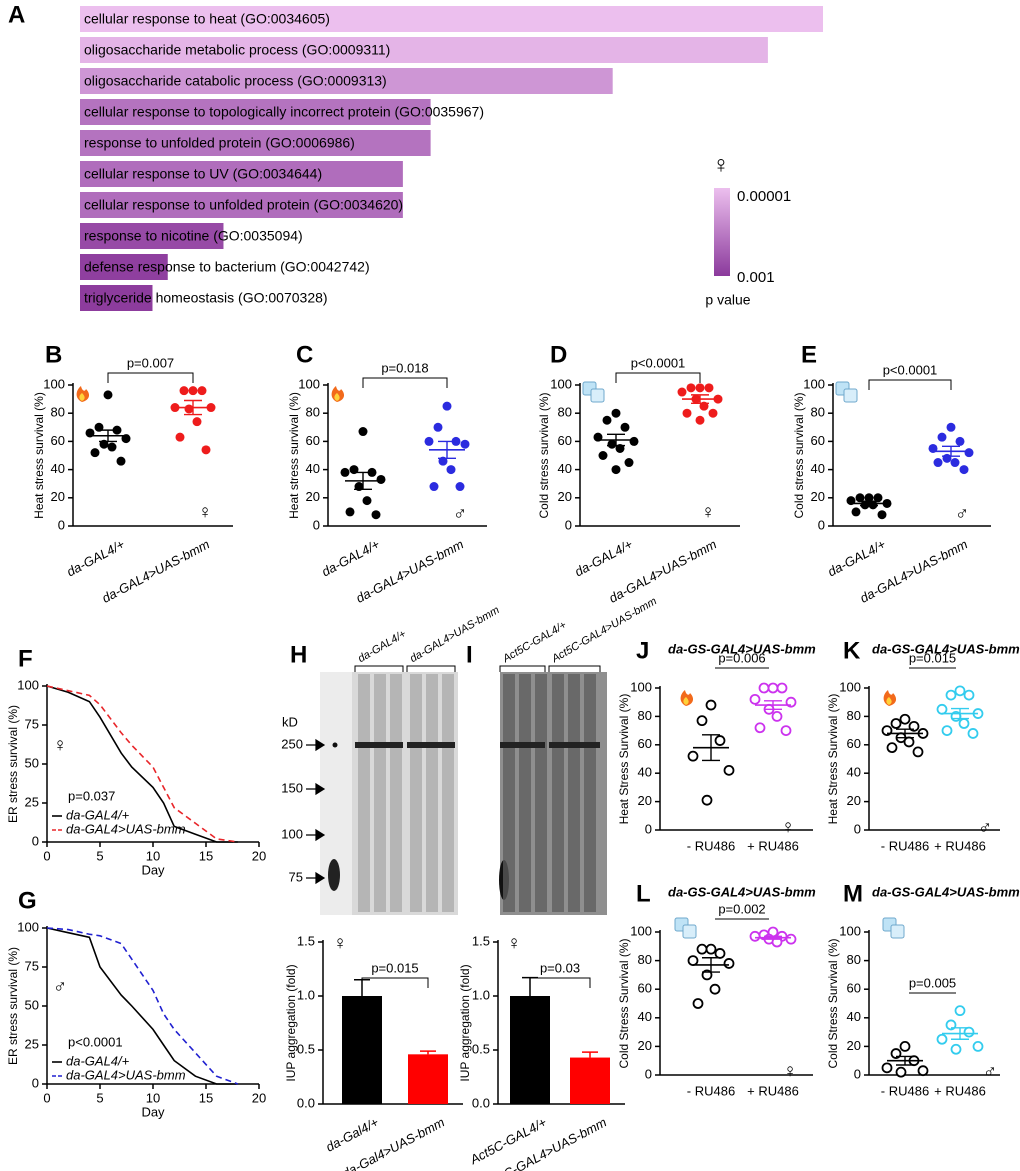 The image size is (1020, 1171). I want to click on p-value: p<0.0001, so click(95, 1041).